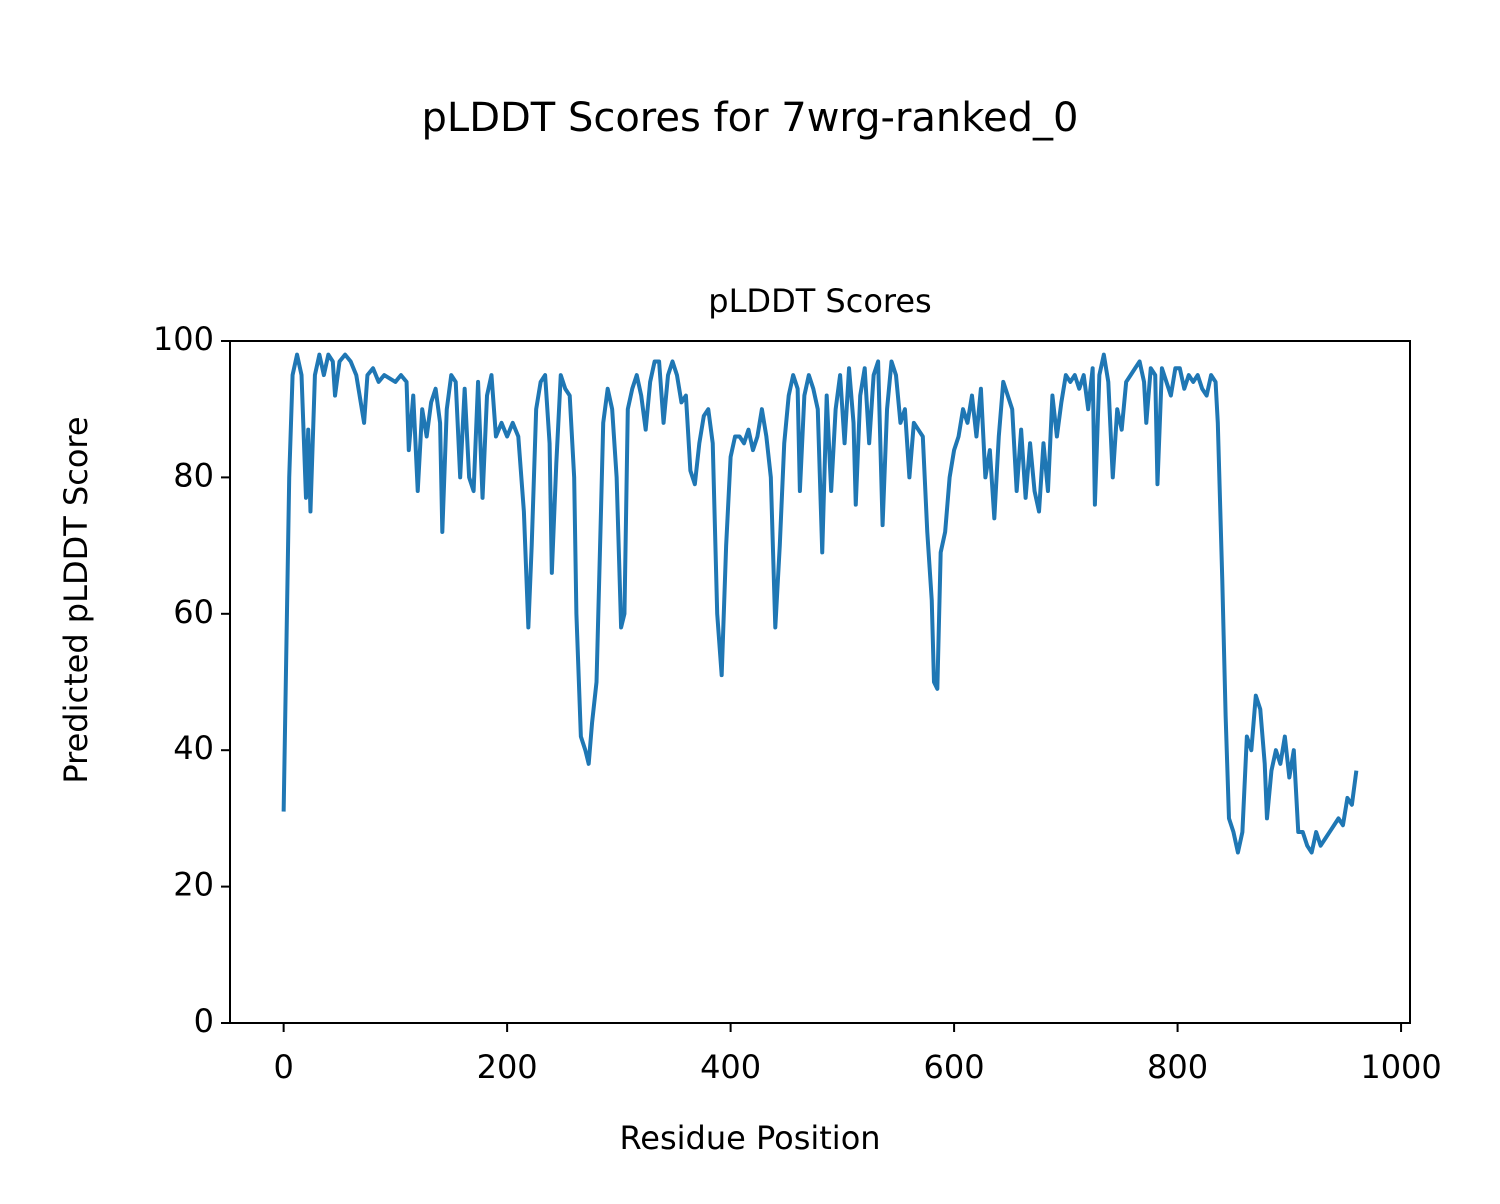 Image resolution: width=1500 pixels, height=1204 pixels. Describe the element at coordinates (204, 1021) in the screenshot. I see `y-tick-label: 0` at that location.